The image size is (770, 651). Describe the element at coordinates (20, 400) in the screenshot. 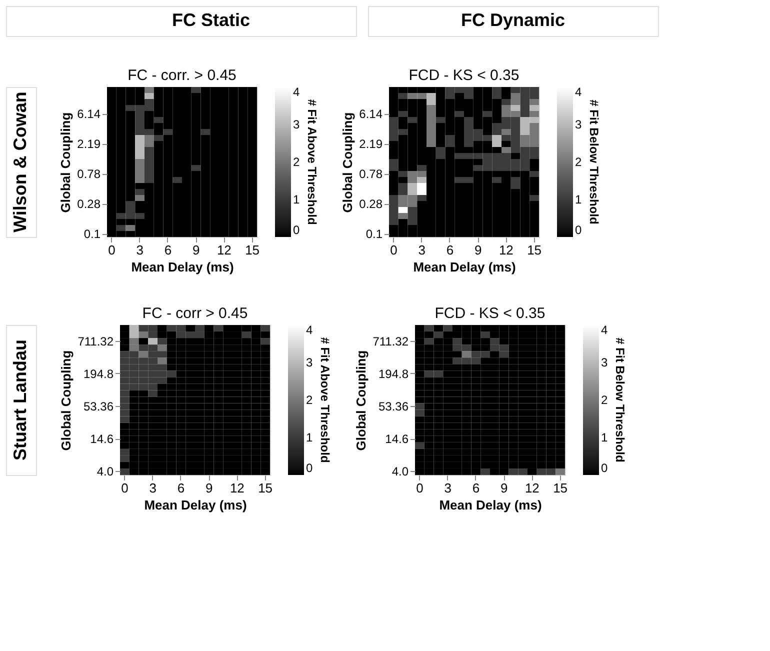

I see `text: Stuart Landau` at that location.